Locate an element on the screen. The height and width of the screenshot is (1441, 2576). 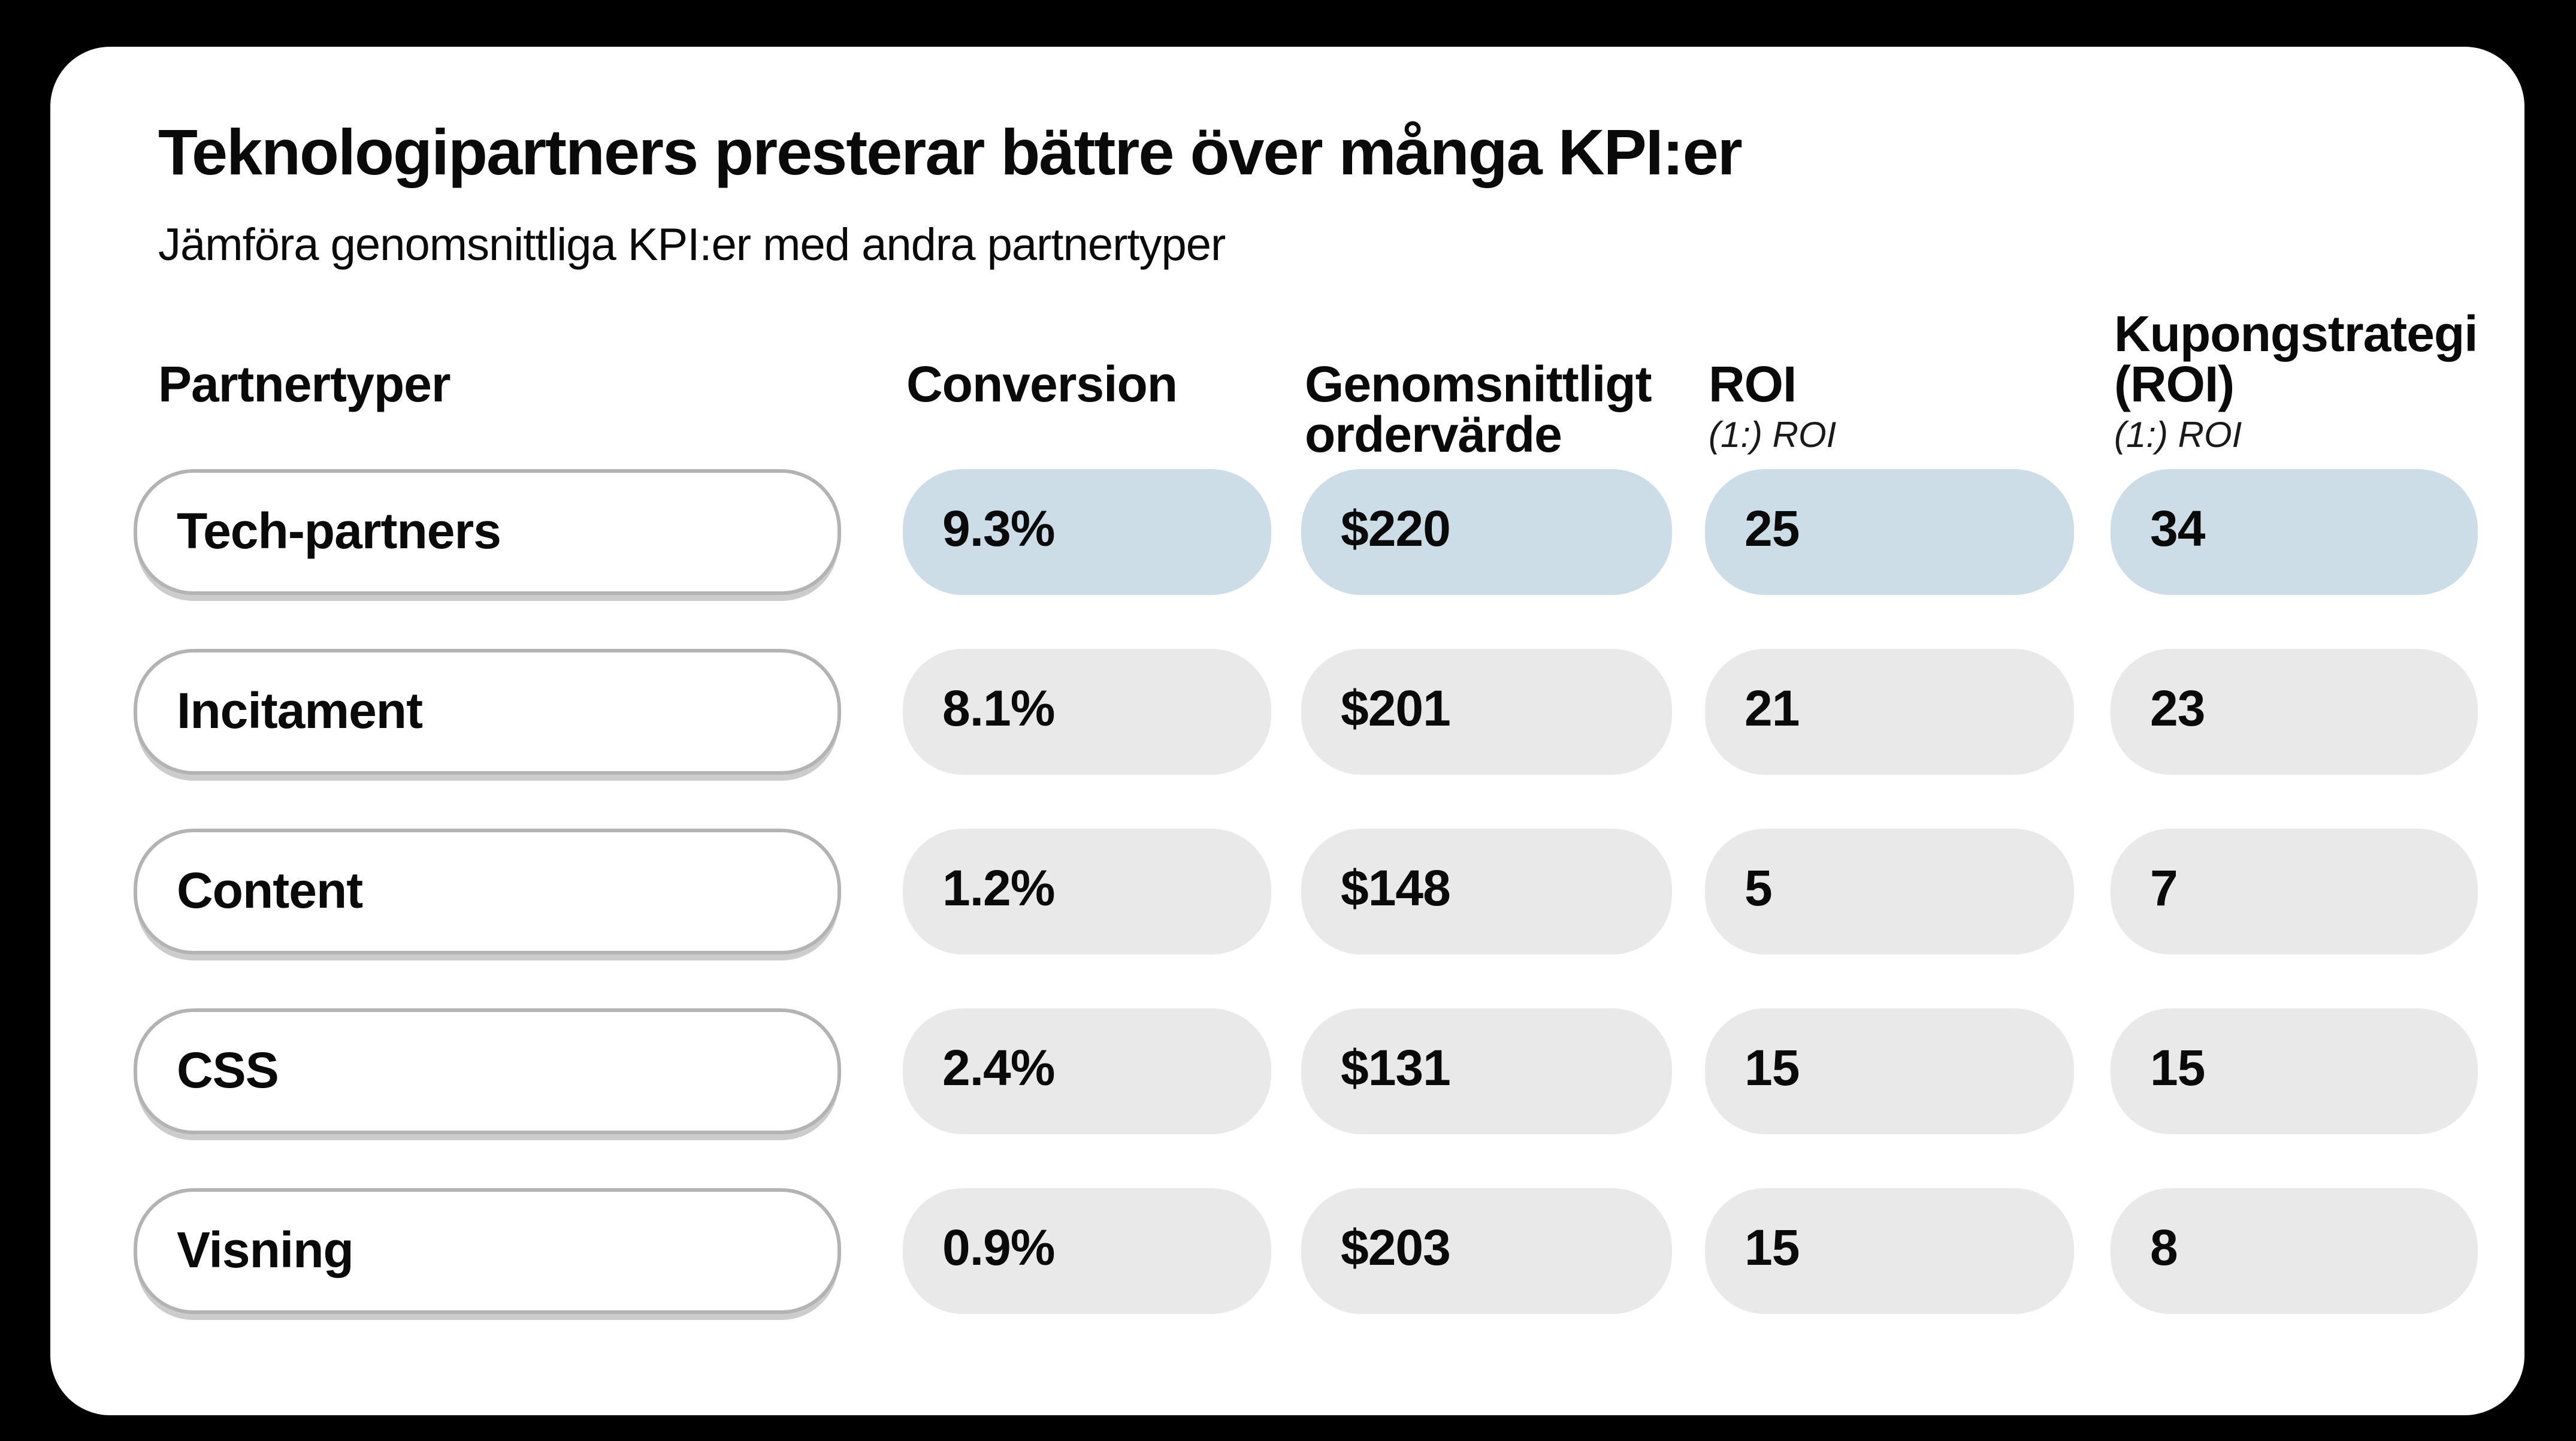
column-header-label: Conversion is located at coordinates (1042, 384).